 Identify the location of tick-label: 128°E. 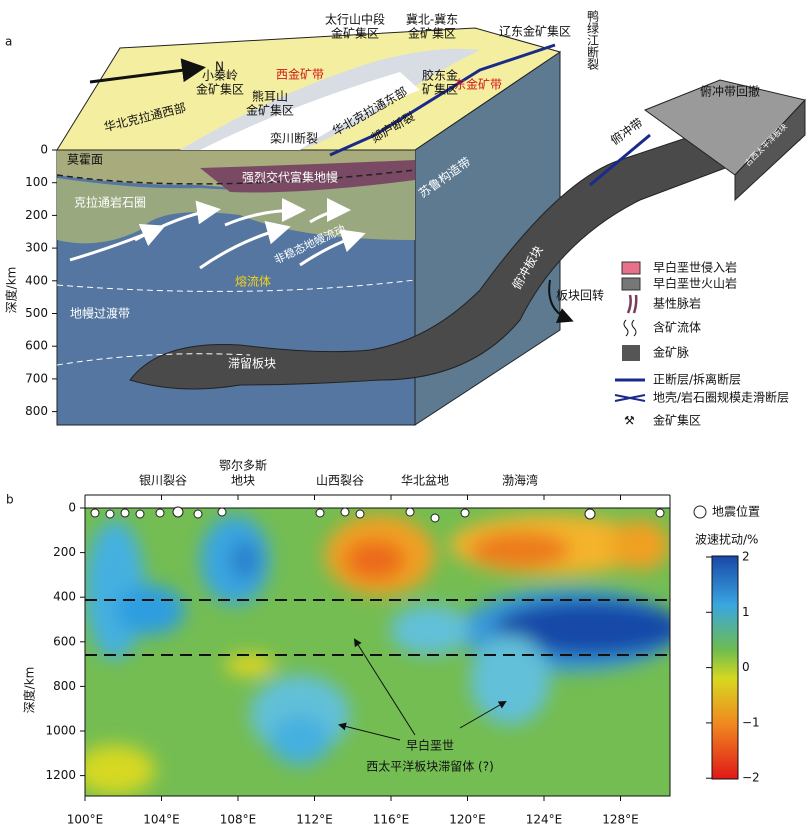
(620, 820).